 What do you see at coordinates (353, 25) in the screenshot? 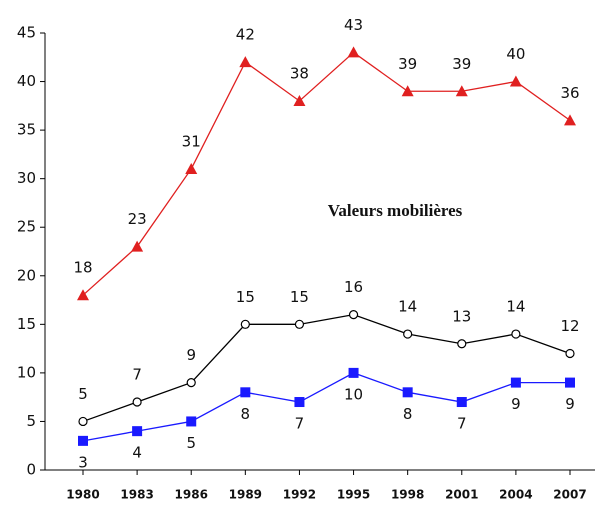
I see `data-label: 43` at bounding box center [353, 25].